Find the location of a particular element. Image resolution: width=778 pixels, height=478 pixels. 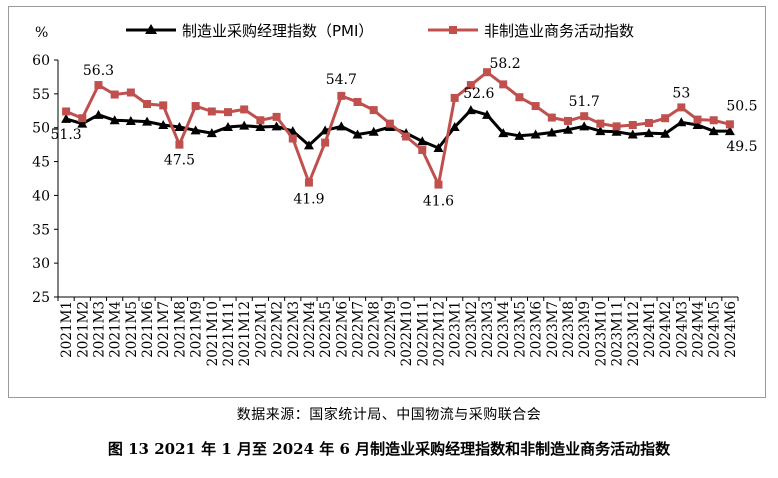

x-tick-label: 2024M2 is located at coordinates (666, 329).